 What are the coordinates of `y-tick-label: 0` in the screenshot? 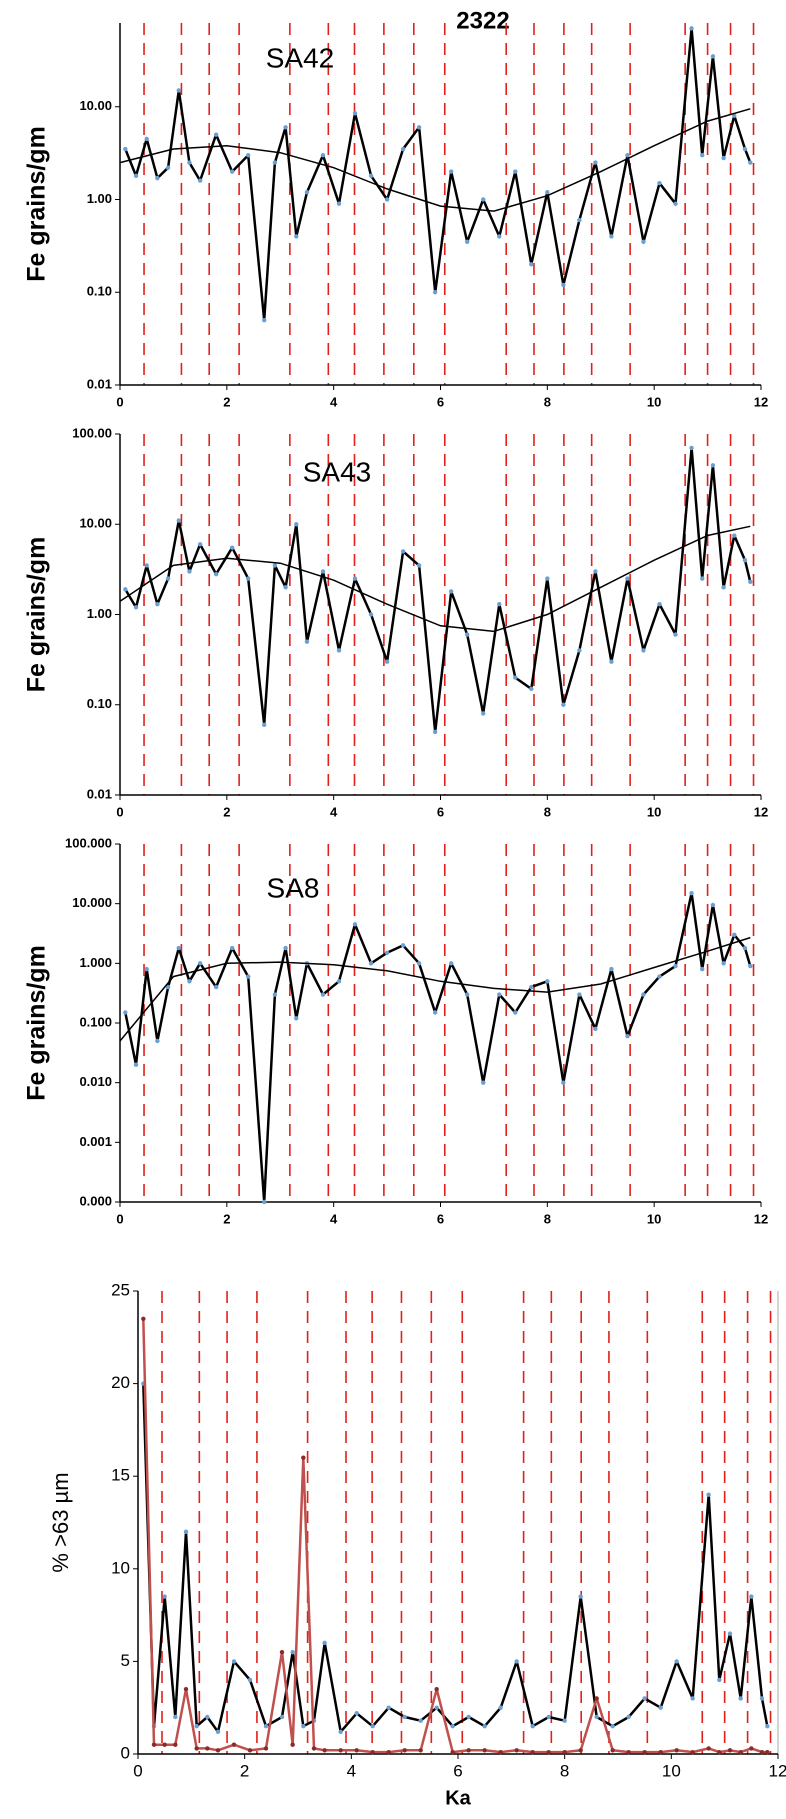 It's located at (125, 1752).